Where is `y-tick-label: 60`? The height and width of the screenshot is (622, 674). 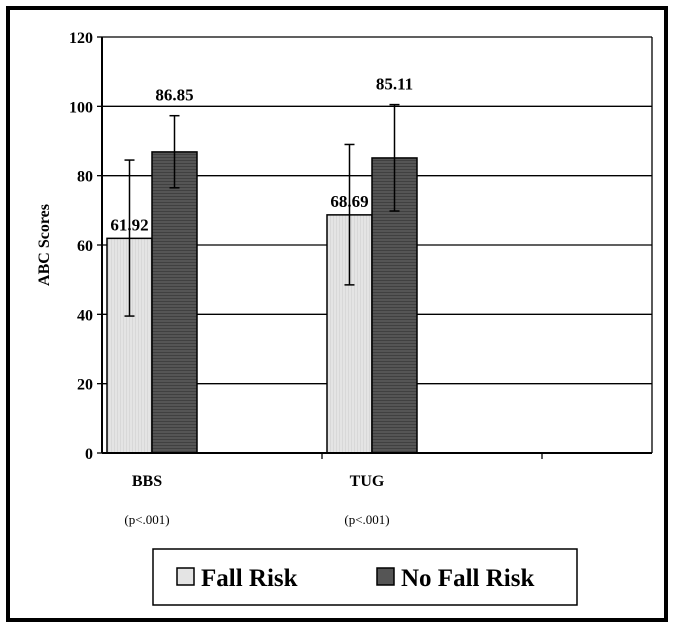 y-tick-label: 60 is located at coordinates (85, 246).